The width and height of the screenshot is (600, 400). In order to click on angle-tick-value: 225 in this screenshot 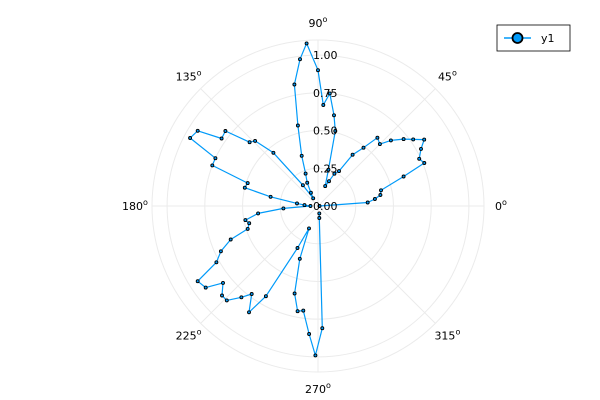, I will do `click(186, 335)`.